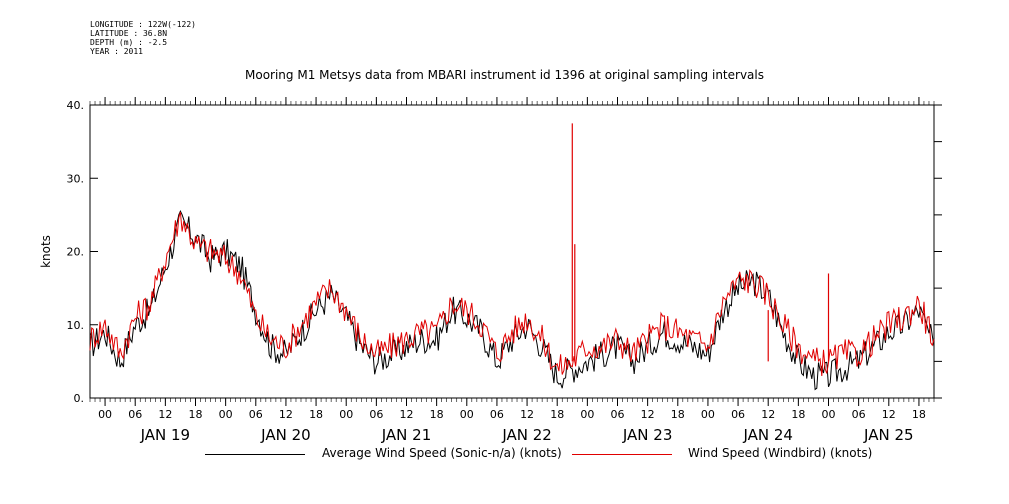 This screenshot has width=1009, height=504. I want to click on x-day-label: JAN 24, so click(767, 435).